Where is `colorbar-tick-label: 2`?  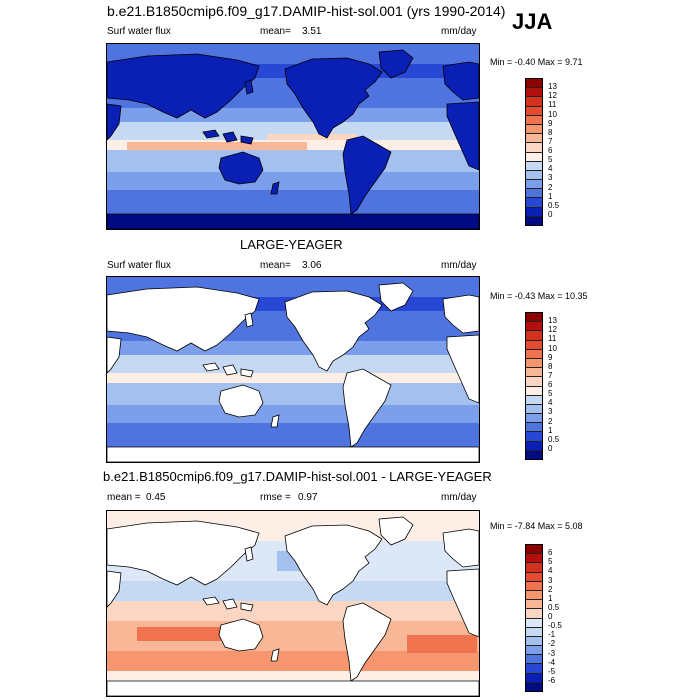
colorbar-tick-label: 2 is located at coordinates (550, 187).